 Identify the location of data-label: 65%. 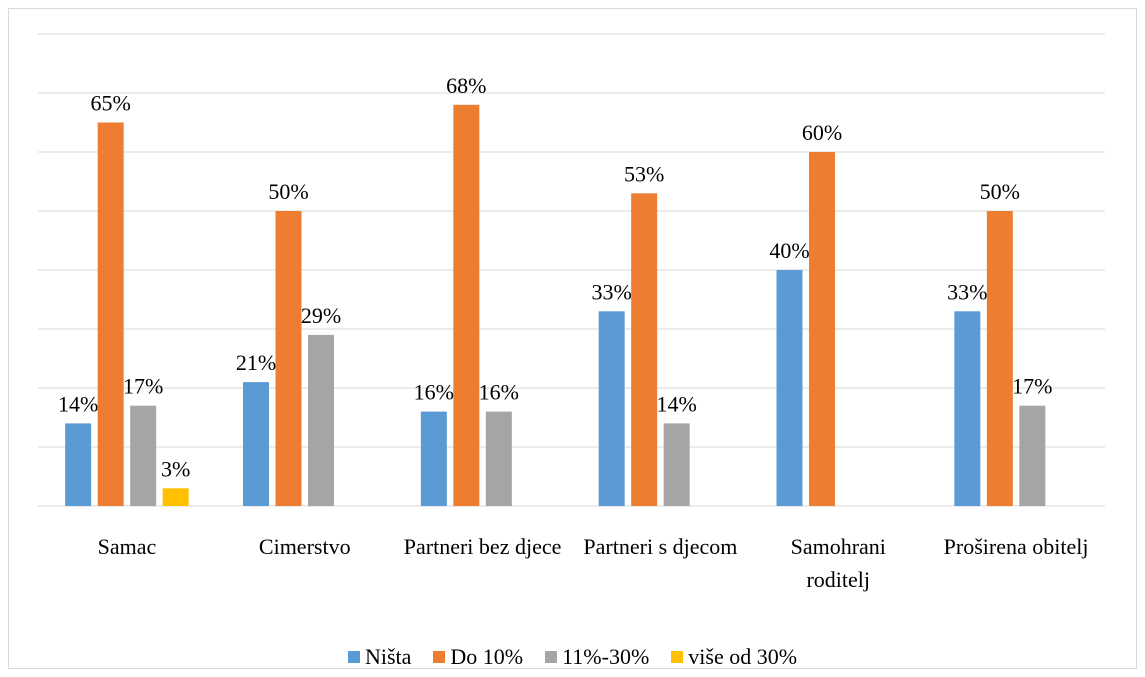
(111, 103).